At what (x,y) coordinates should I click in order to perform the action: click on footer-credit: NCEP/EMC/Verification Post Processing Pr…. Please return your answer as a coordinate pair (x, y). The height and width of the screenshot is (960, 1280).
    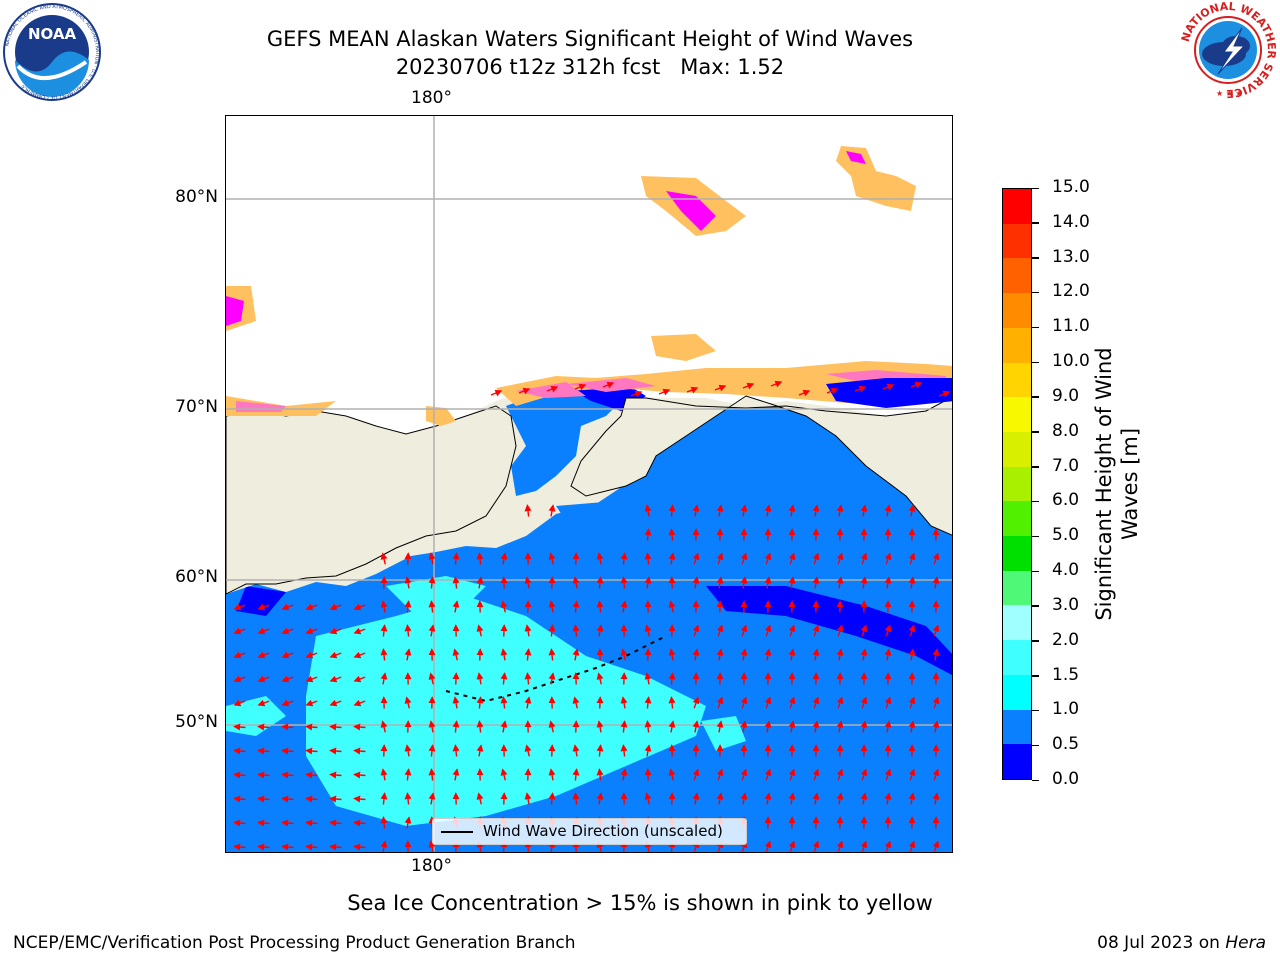
    Looking at the image, I should click on (294, 943).